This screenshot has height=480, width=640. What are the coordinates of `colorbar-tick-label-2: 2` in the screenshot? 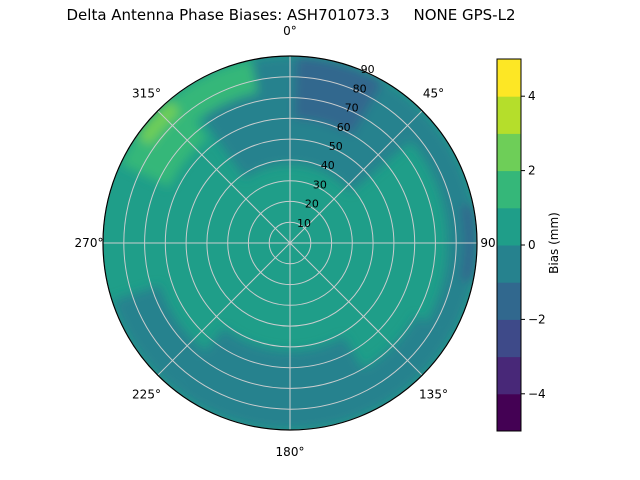 It's located at (532, 171).